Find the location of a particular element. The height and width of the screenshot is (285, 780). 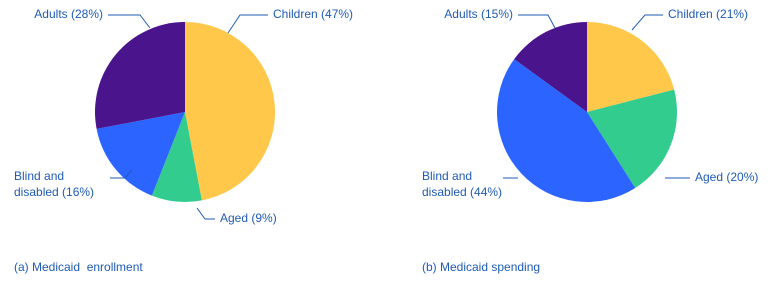

slice-label: Children (21%) is located at coordinates (708, 14).